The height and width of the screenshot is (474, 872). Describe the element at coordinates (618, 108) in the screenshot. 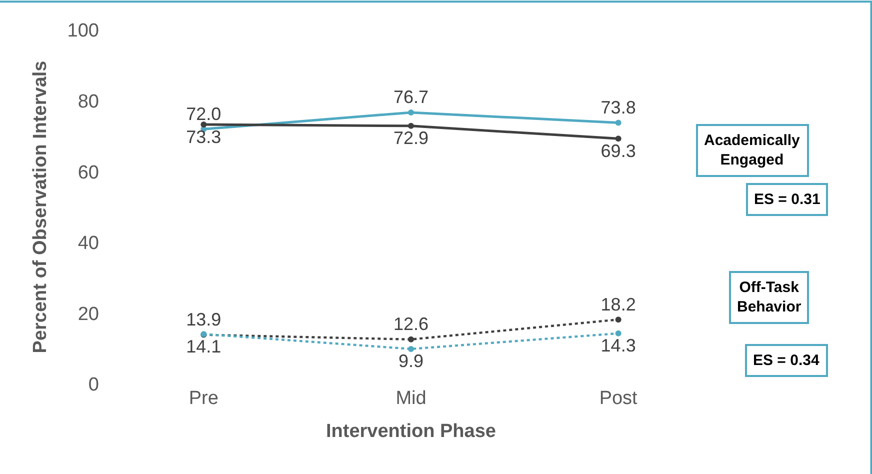

I see `data-label: 73.8` at that location.